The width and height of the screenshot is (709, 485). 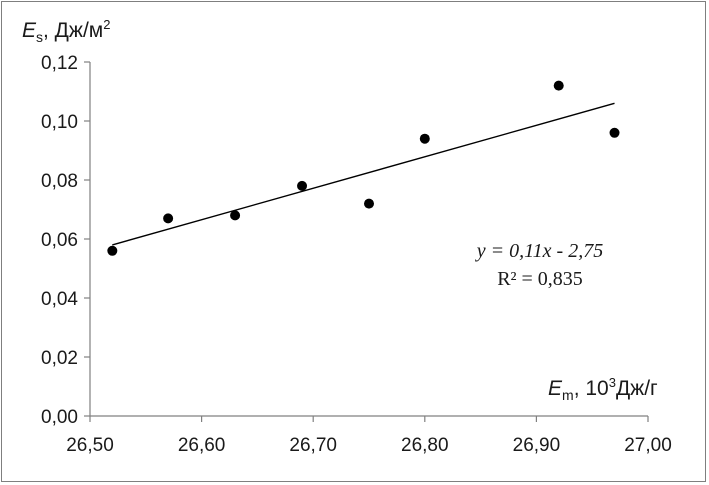 What do you see at coordinates (425, 445) in the screenshot?
I see `x-tick-label: 26,80` at bounding box center [425, 445].